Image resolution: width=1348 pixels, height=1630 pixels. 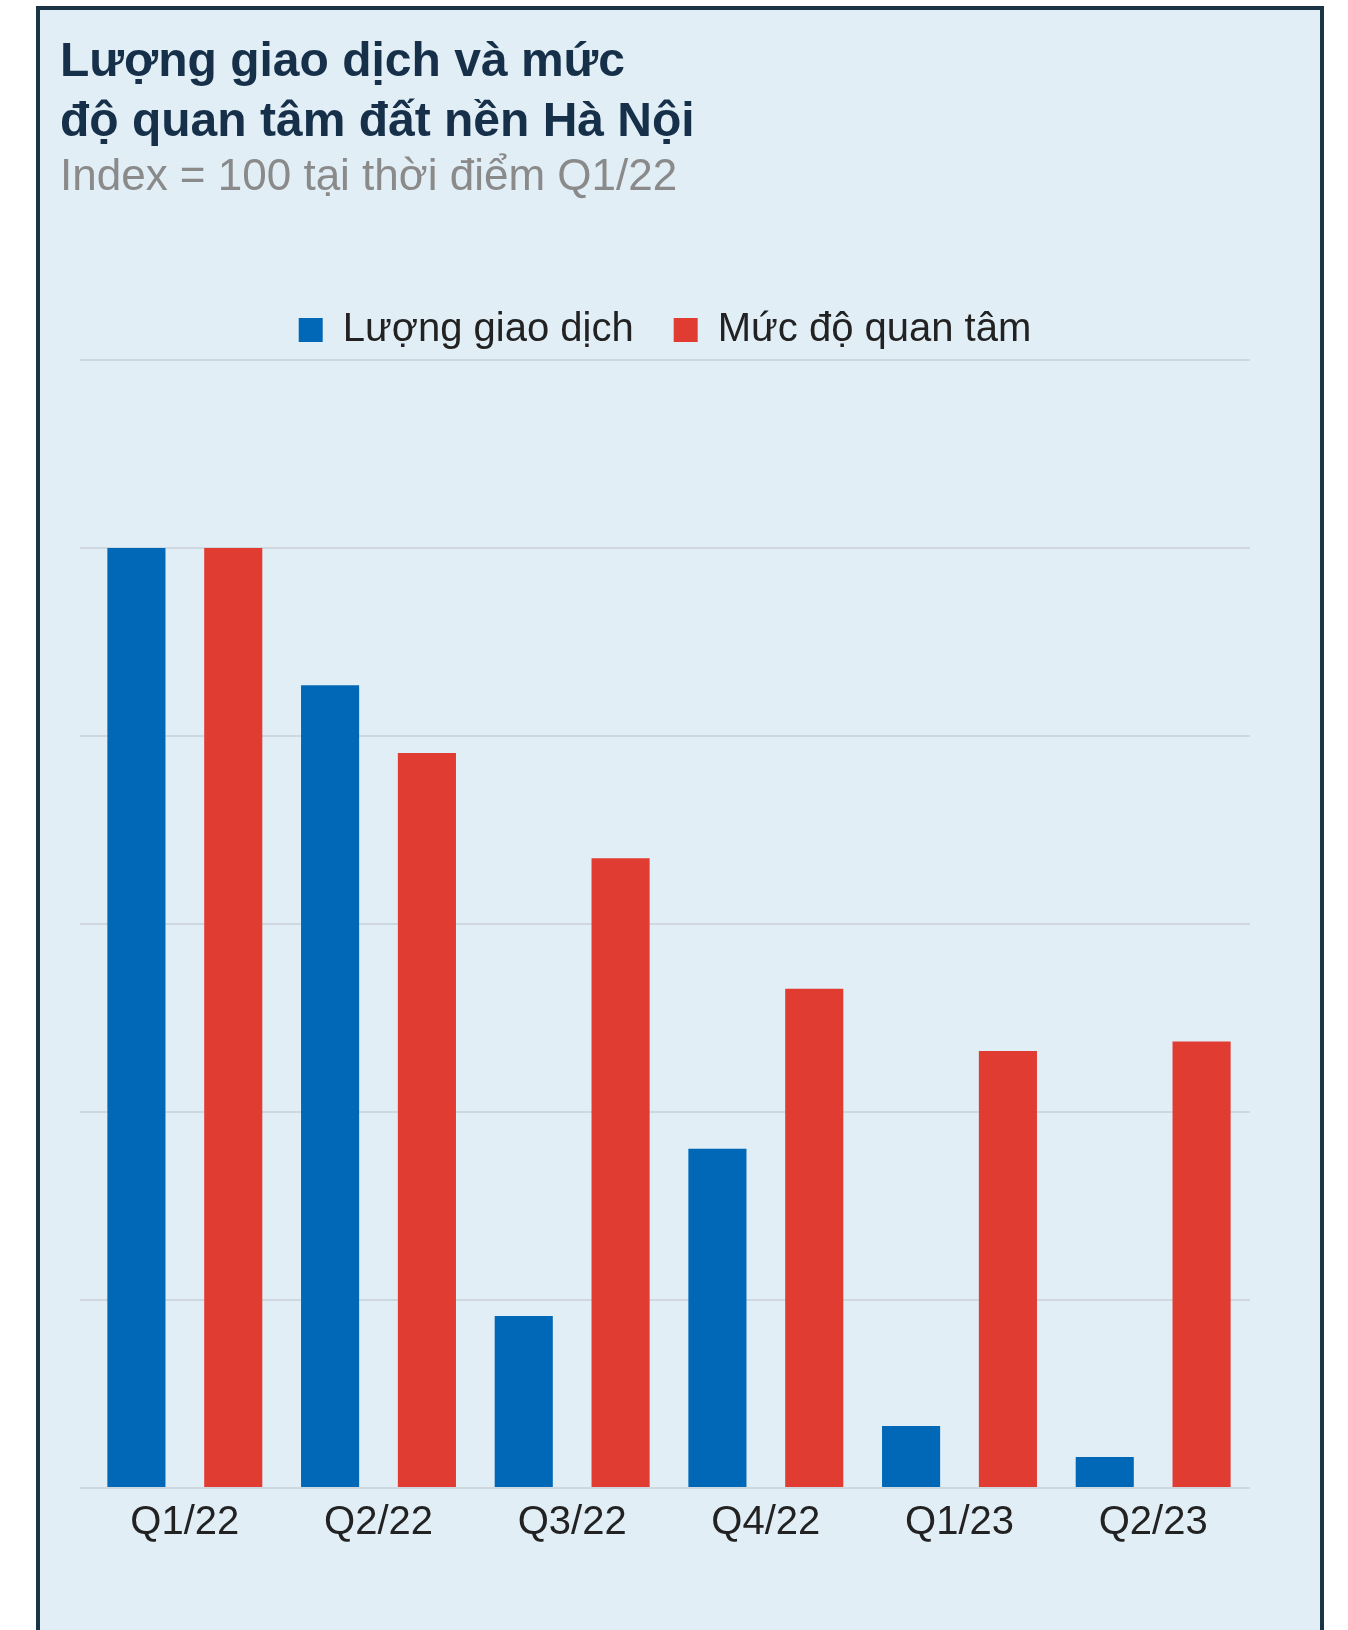 What do you see at coordinates (378, 1520) in the screenshot?
I see `x-tick-label: Q2/22` at bounding box center [378, 1520].